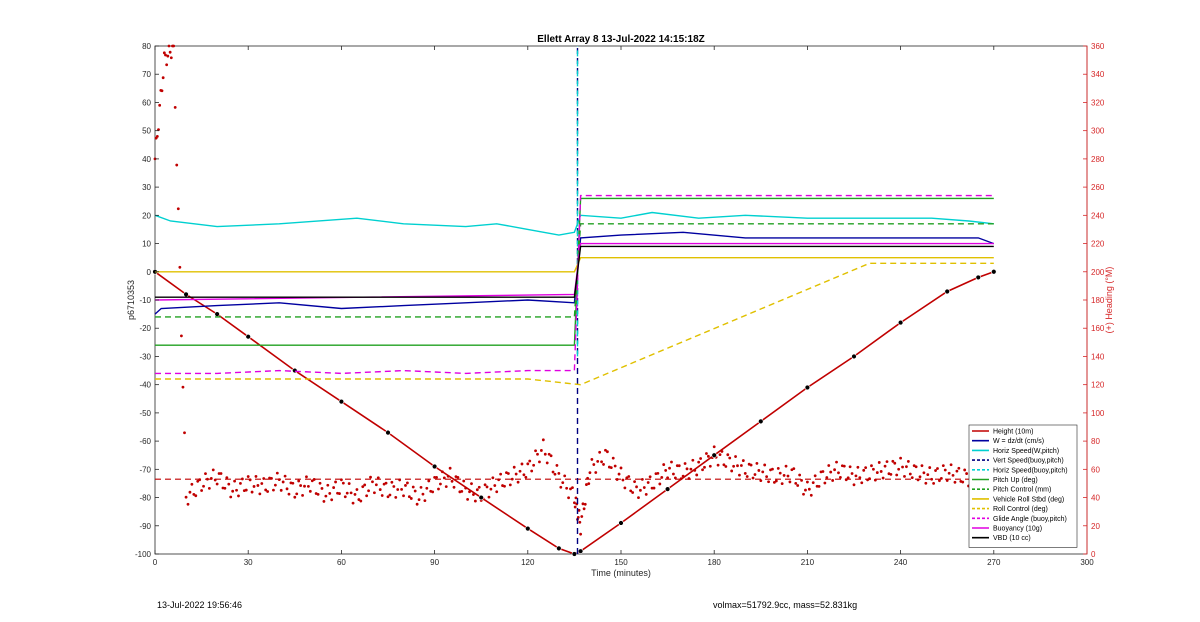  What do you see at coordinates (145, 300) in the screenshot?
I see `y-tick-label: -10` at bounding box center [145, 300].